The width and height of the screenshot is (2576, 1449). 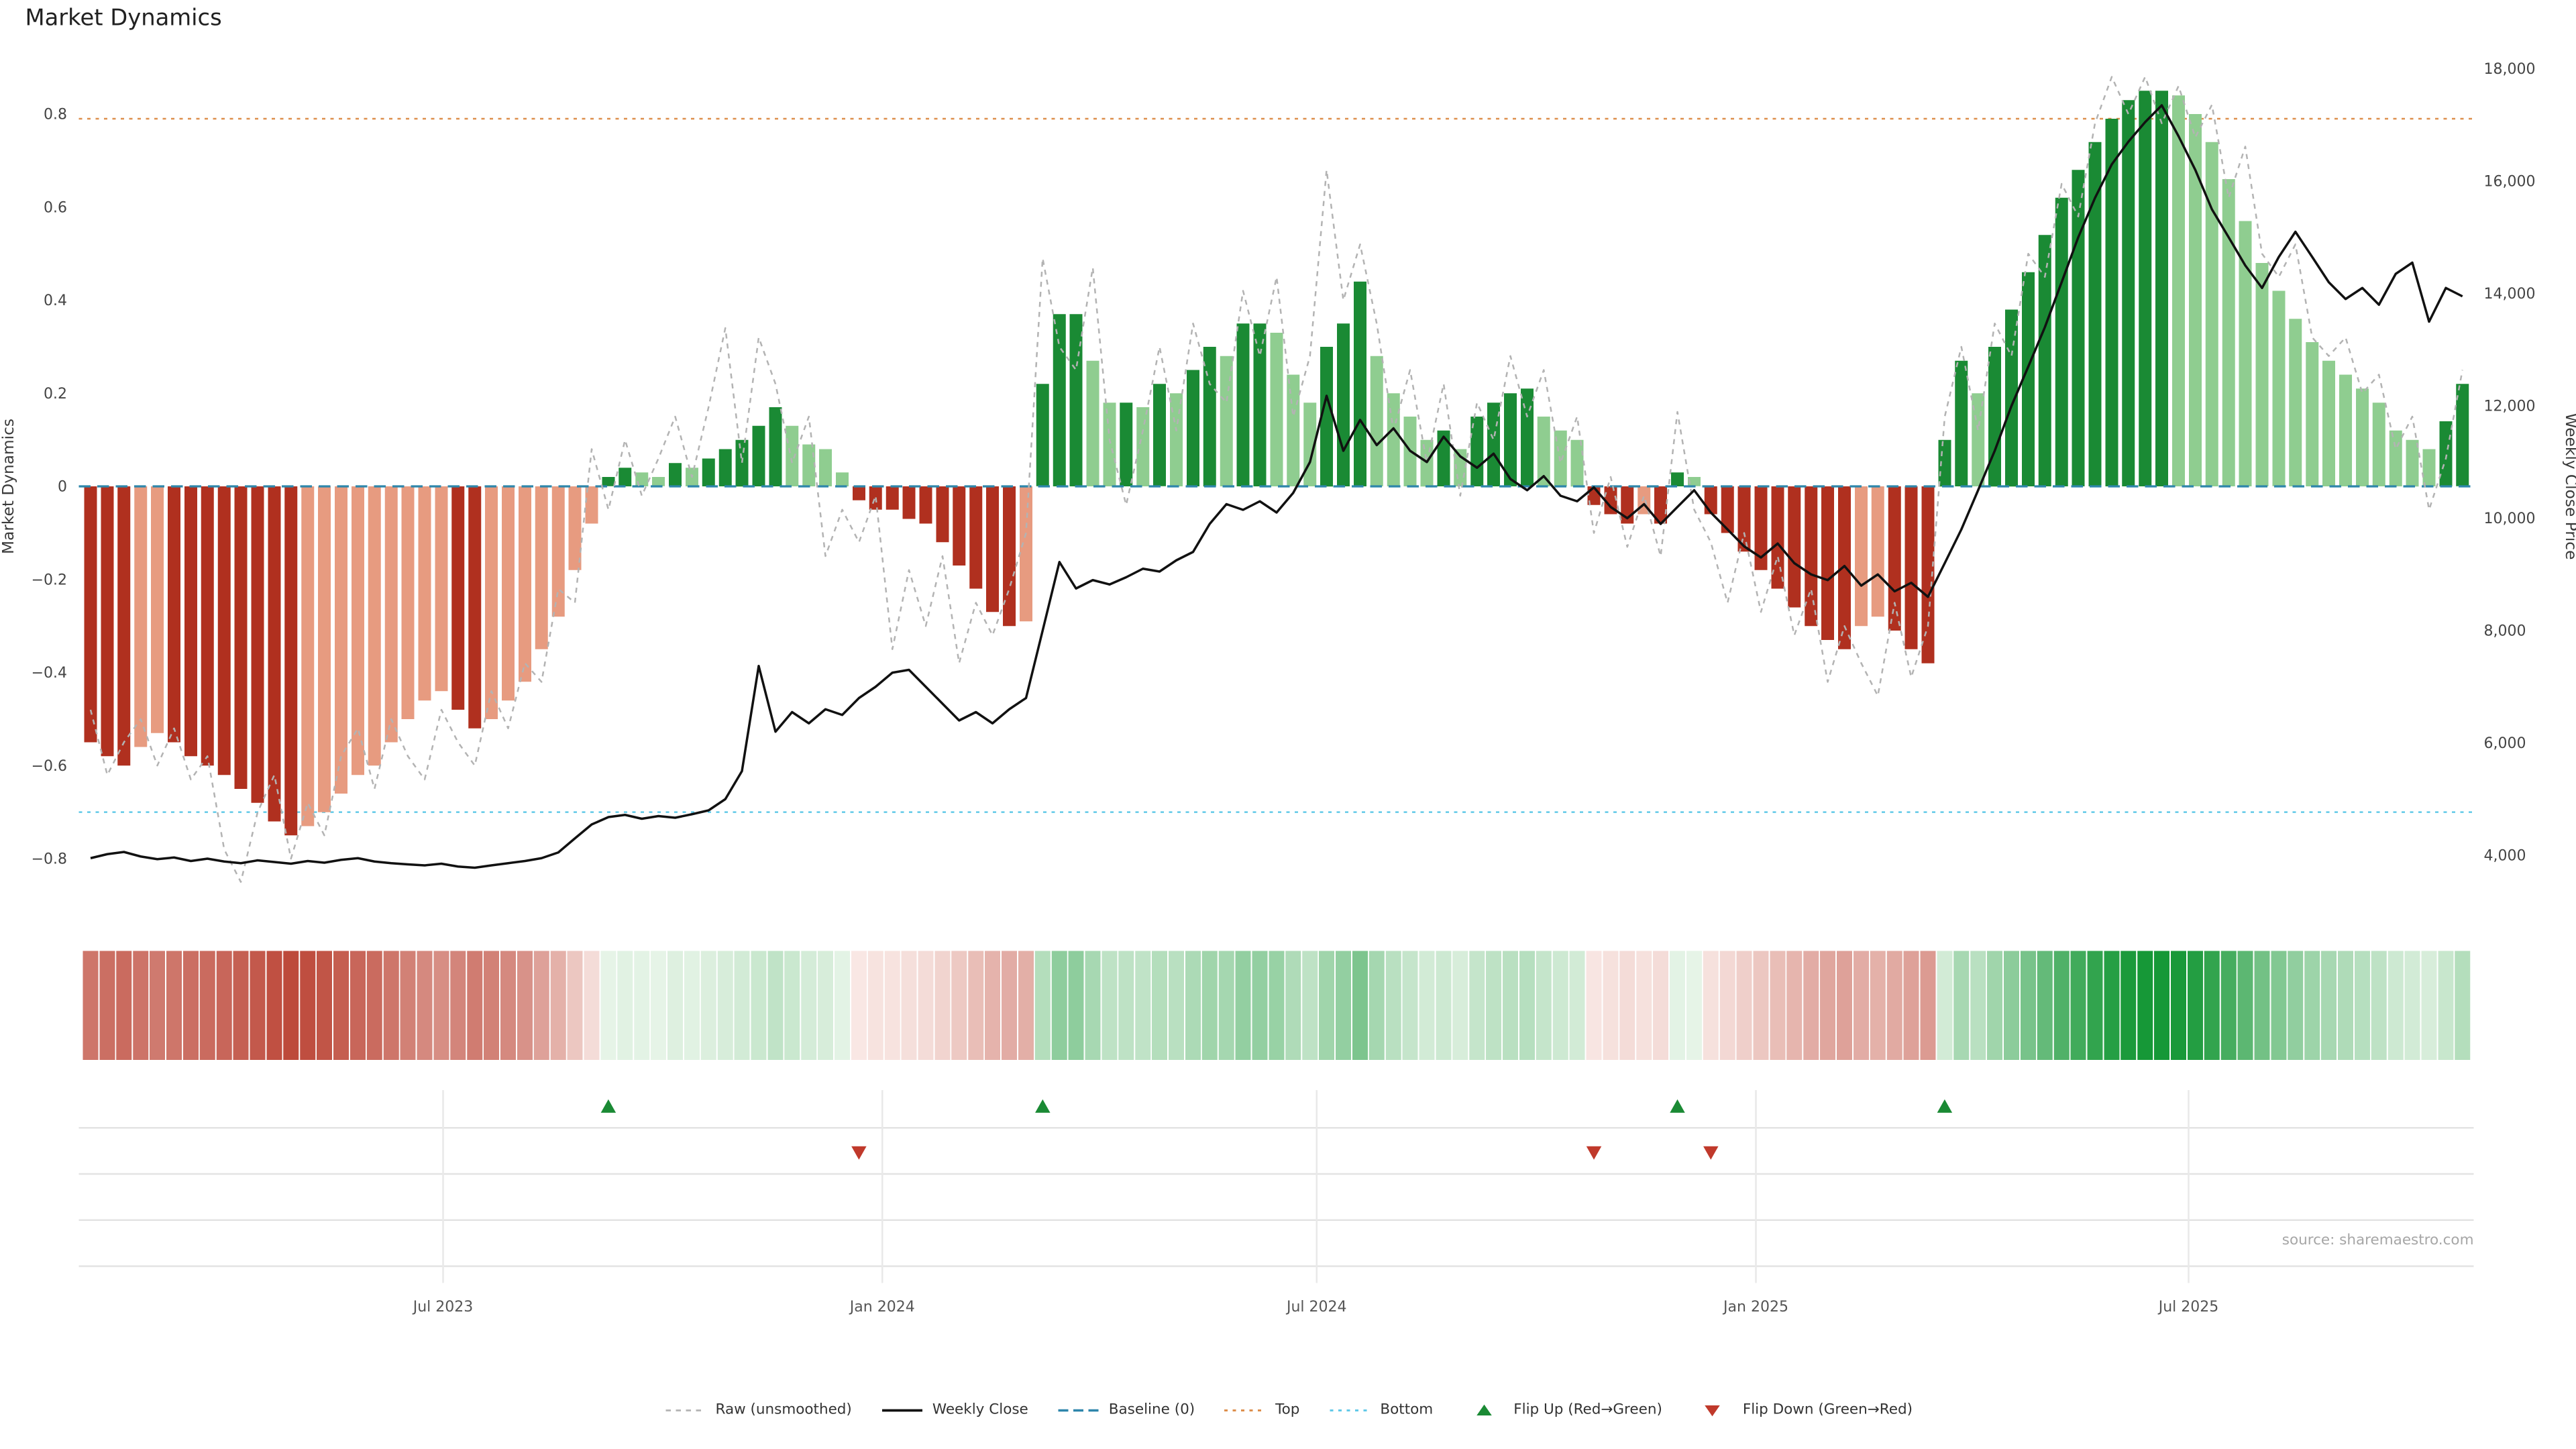 What do you see at coordinates (2505, 743) in the screenshot?
I see `right-axis-tick-label: 6,000` at bounding box center [2505, 743].